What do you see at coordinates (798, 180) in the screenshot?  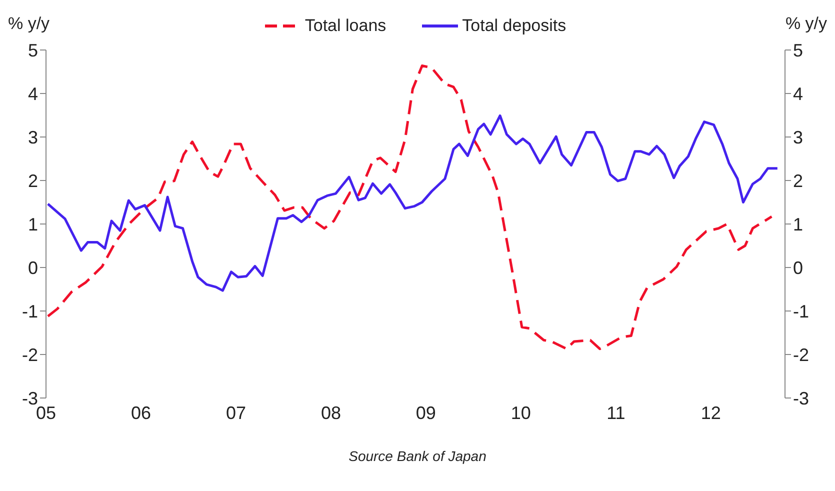 I see `y2-tick-label: 2` at bounding box center [798, 180].